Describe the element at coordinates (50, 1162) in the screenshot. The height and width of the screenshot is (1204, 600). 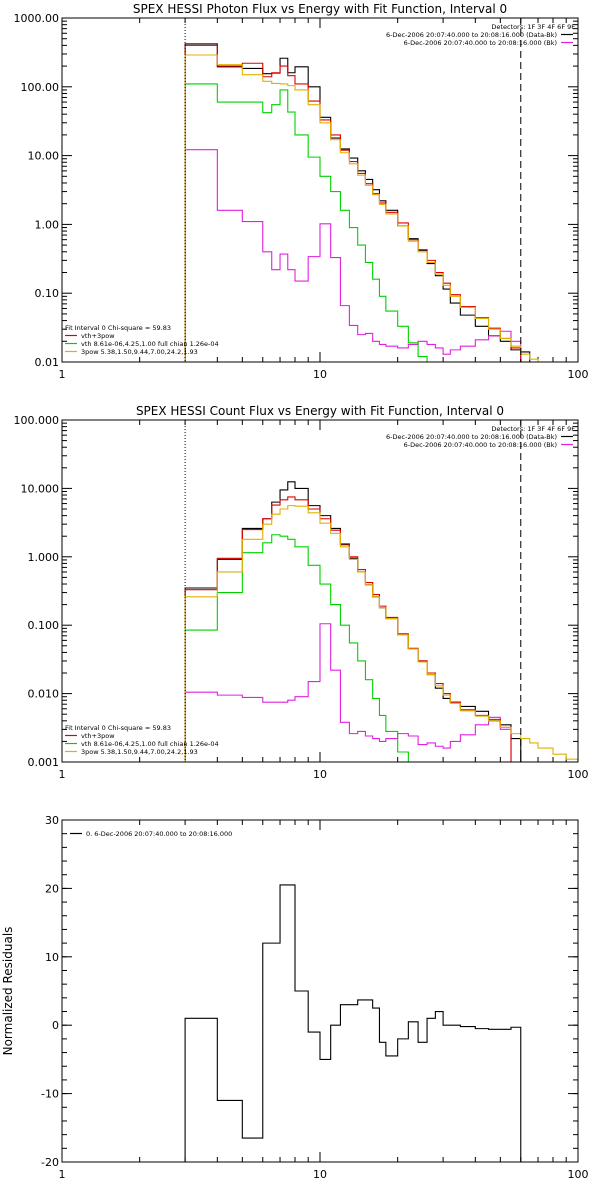
I see `y-tick-label: -20` at that location.